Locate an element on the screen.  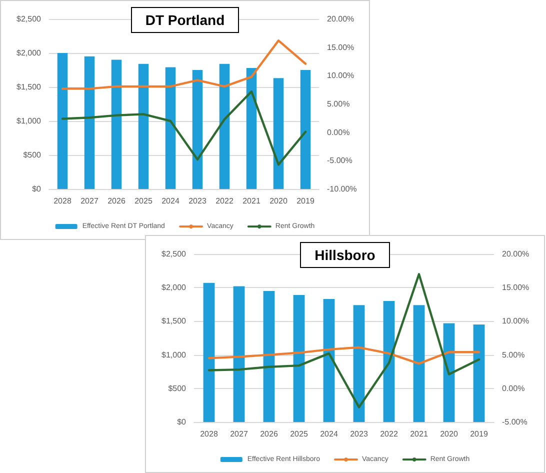
y2-tick-label: -10.00% is located at coordinates (342, 189).